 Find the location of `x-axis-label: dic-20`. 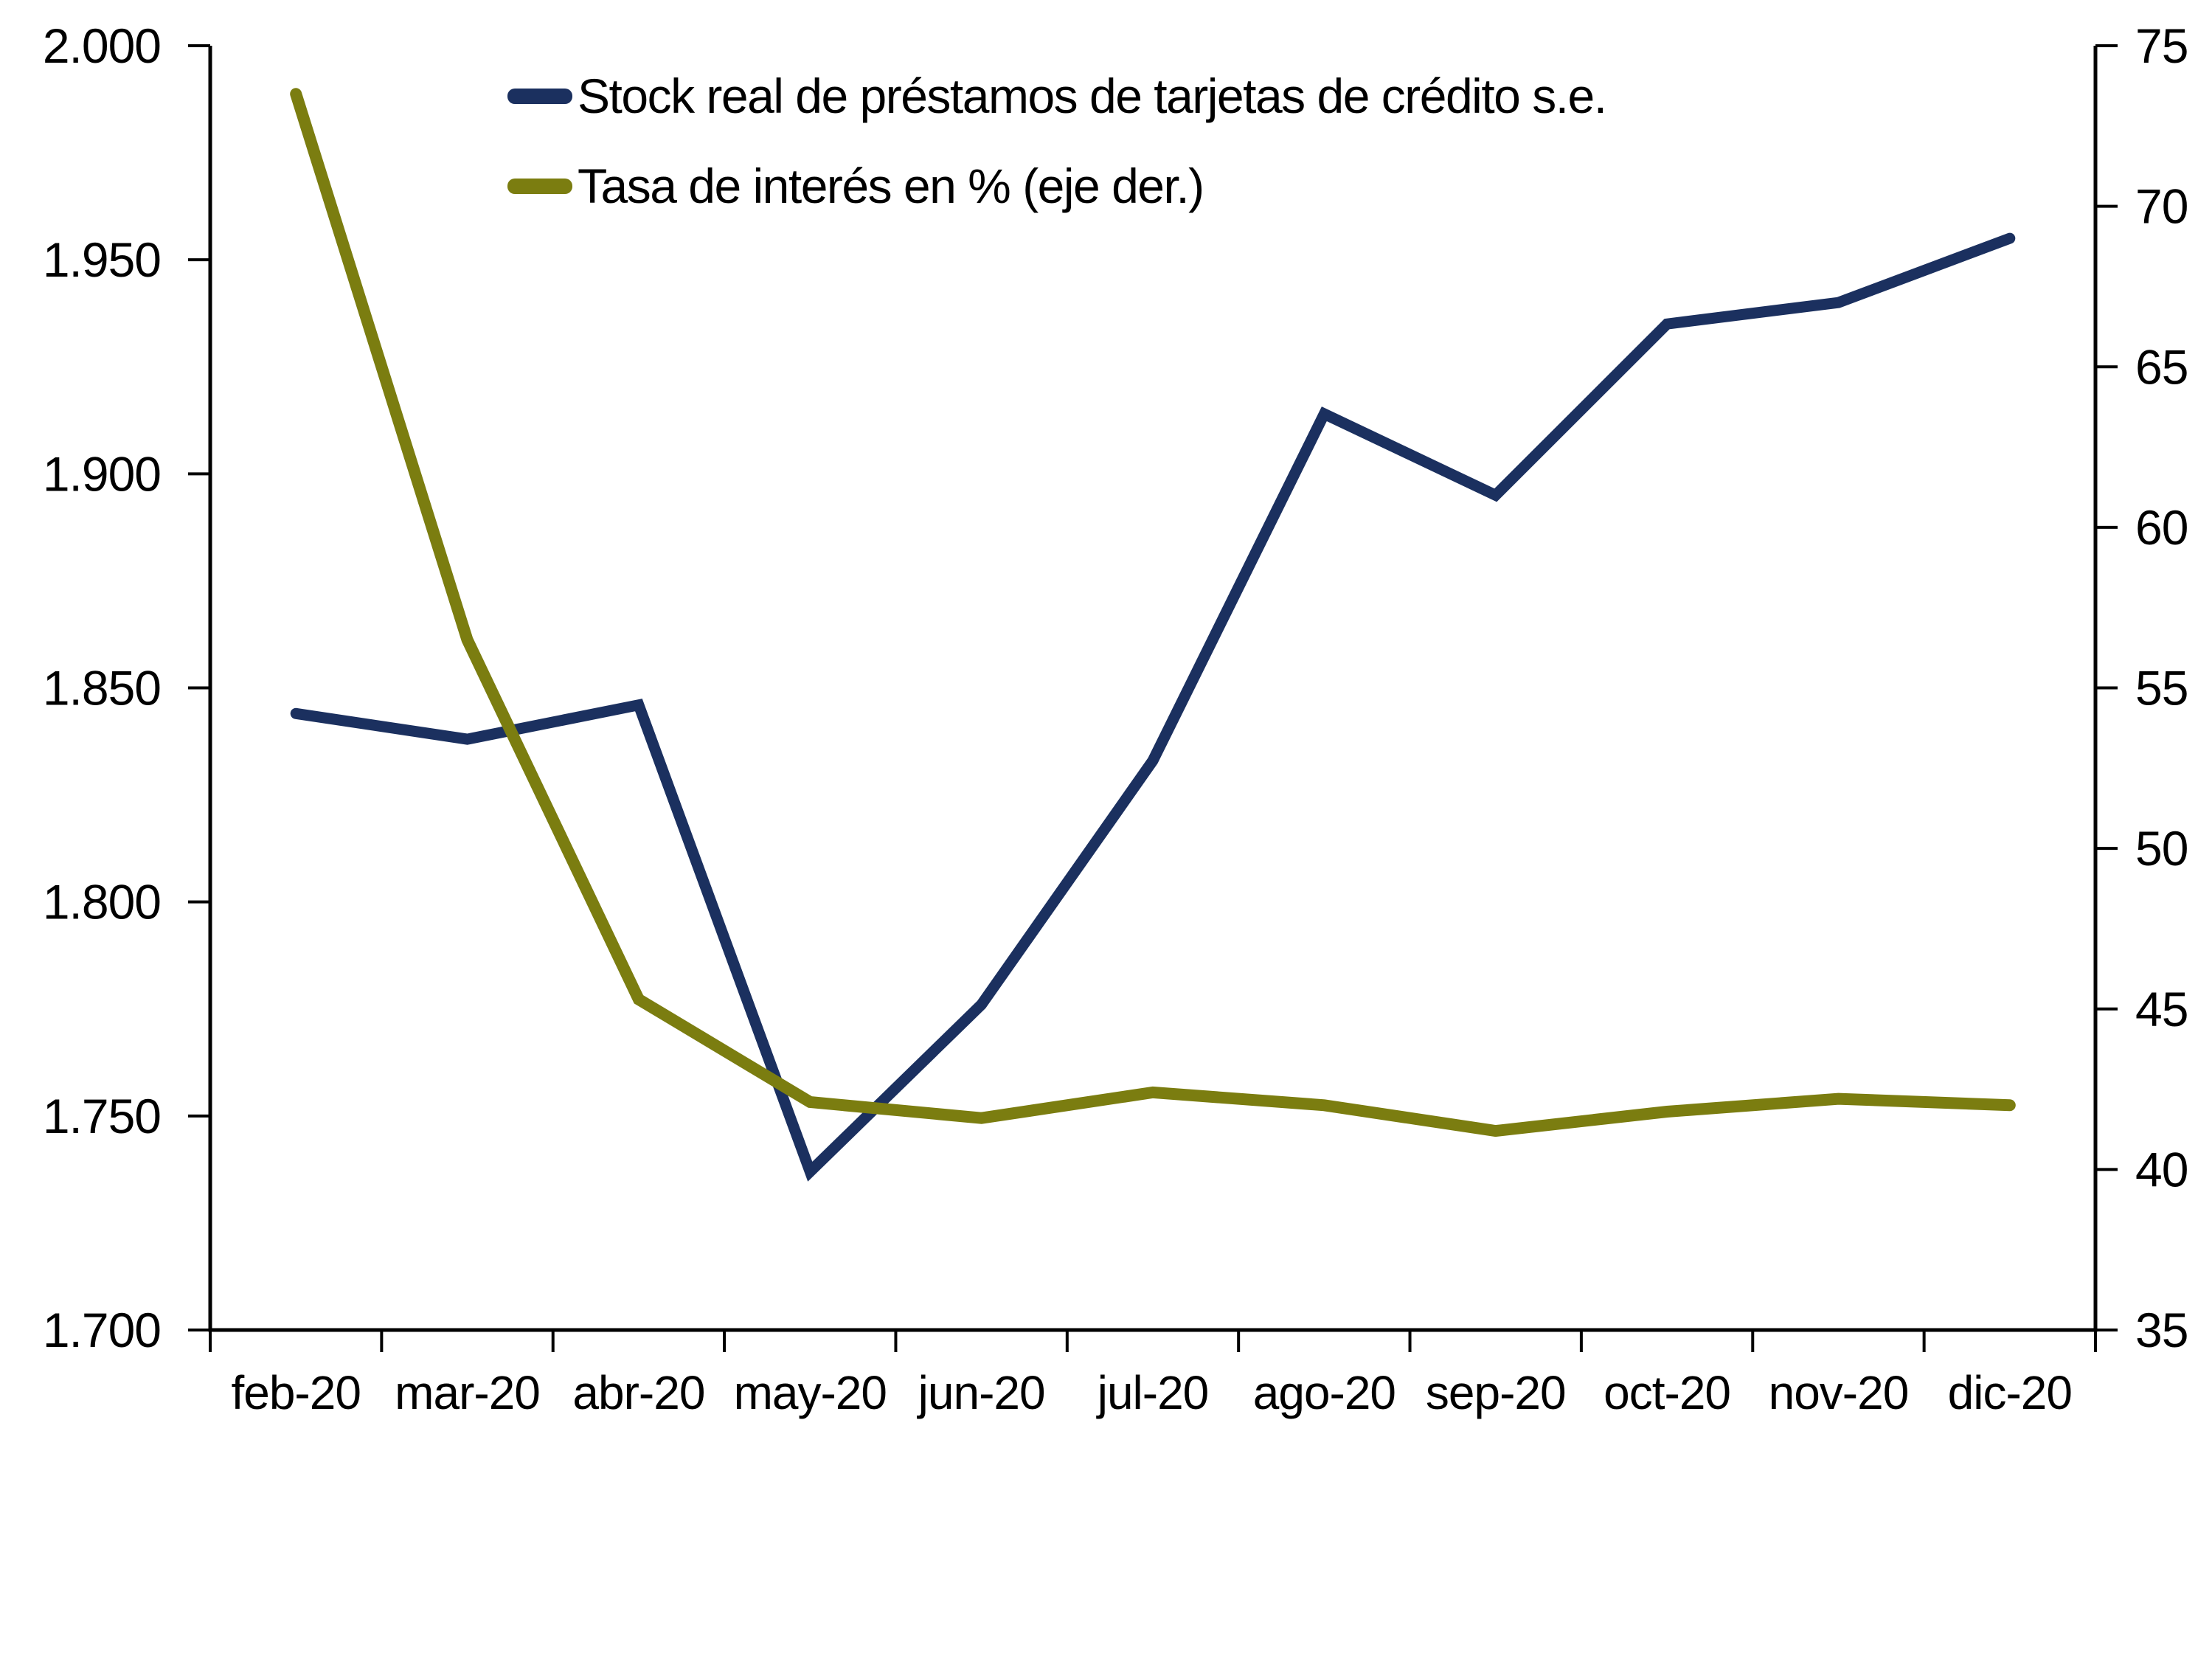

x-axis-label: dic-20 is located at coordinates (2010, 1392).